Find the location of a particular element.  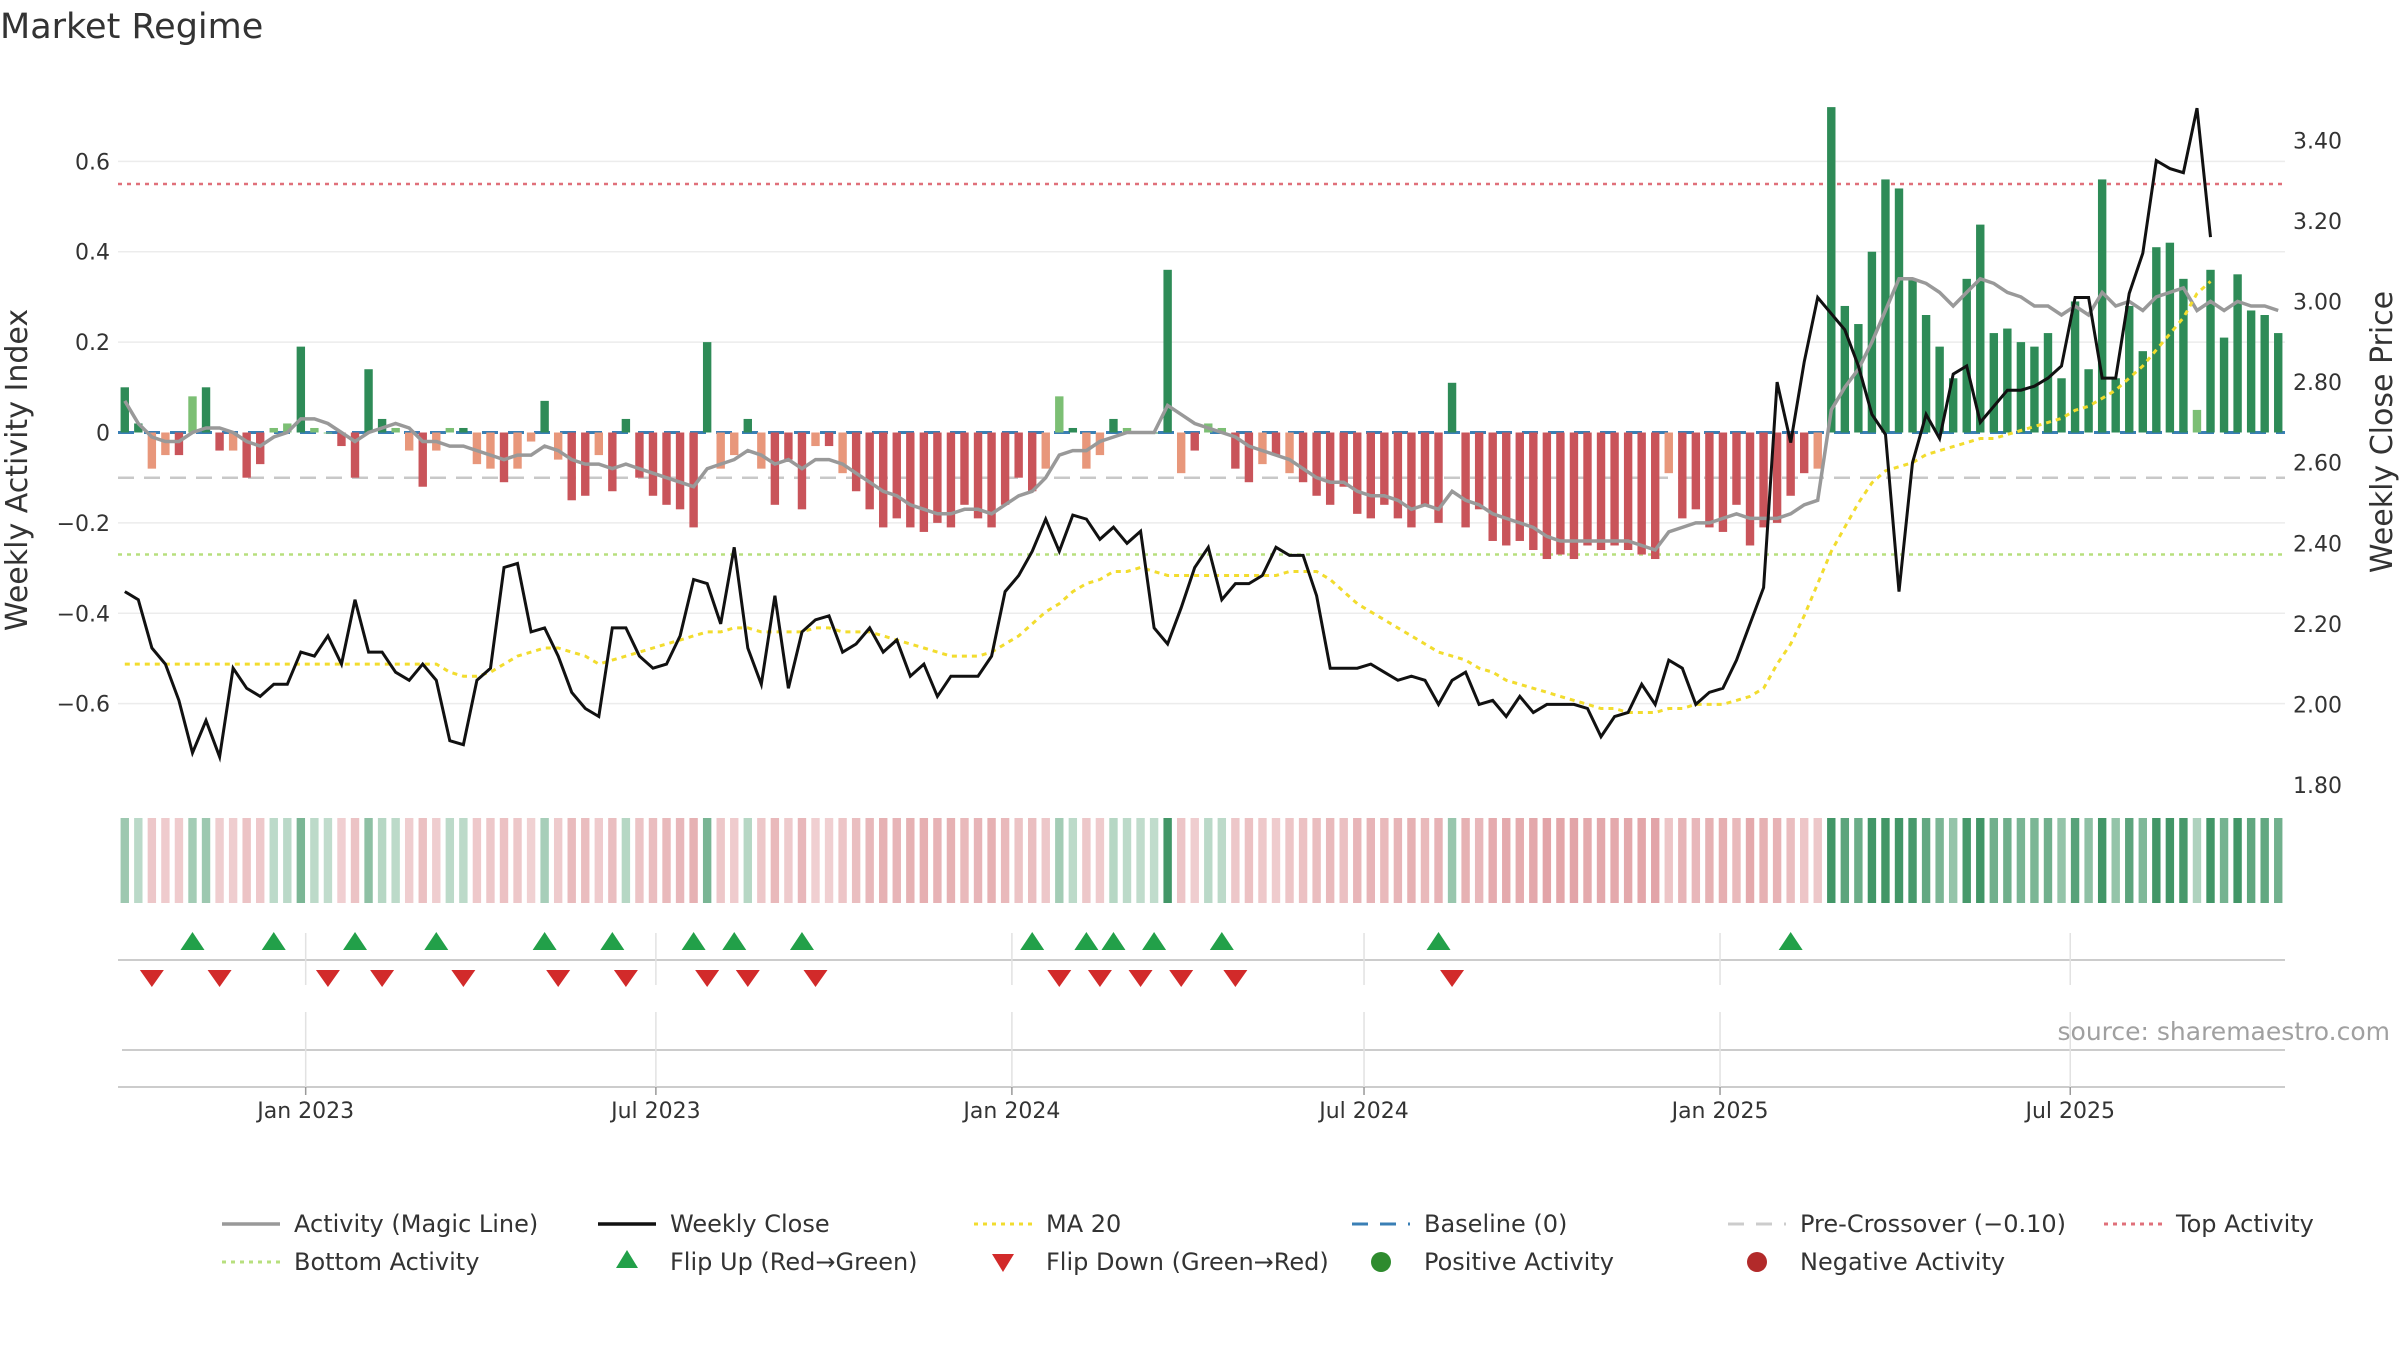

x-tick-label: Jul 2025 is located at coordinates (2069, 1111).